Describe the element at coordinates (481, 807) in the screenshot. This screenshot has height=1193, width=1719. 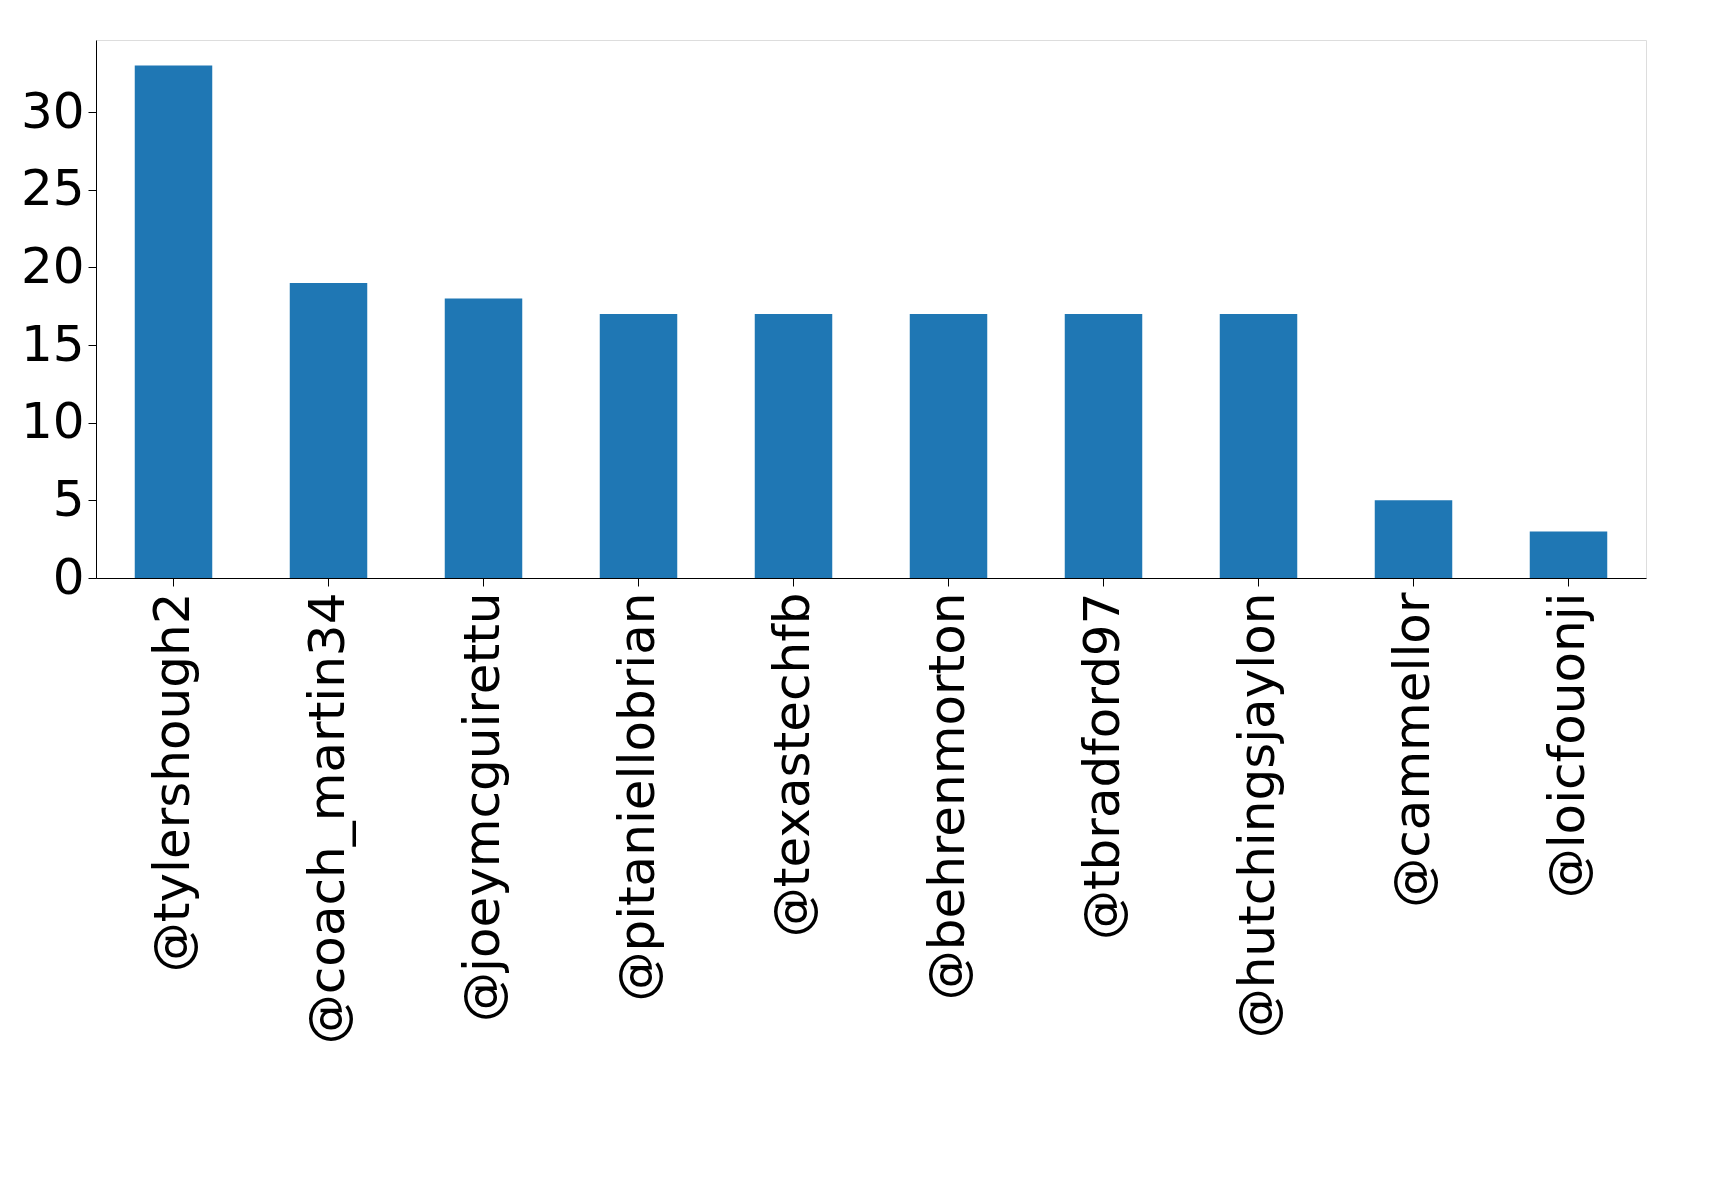
I see `x-tick-label: @joeymcguirettu` at that location.